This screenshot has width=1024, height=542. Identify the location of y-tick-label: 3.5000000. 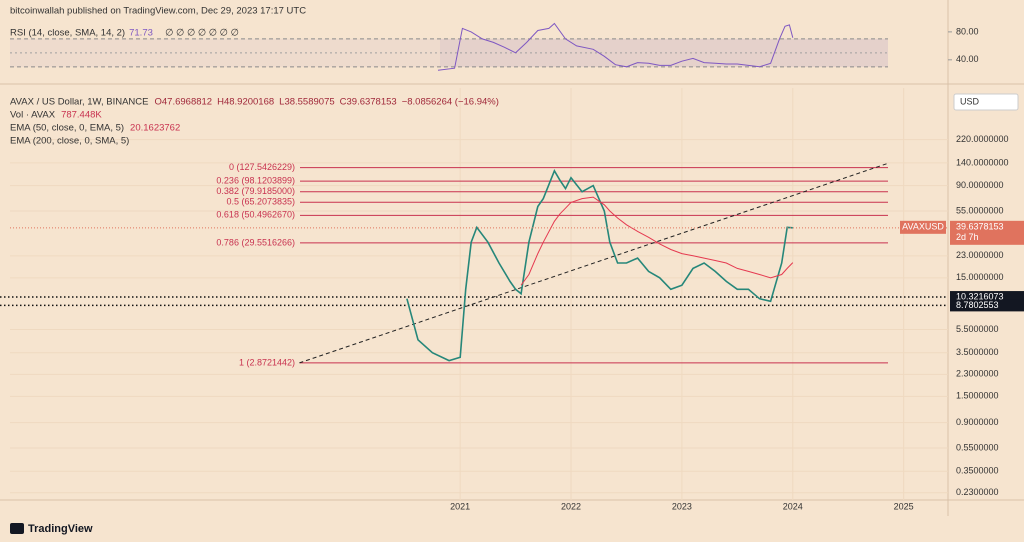
(977, 352).